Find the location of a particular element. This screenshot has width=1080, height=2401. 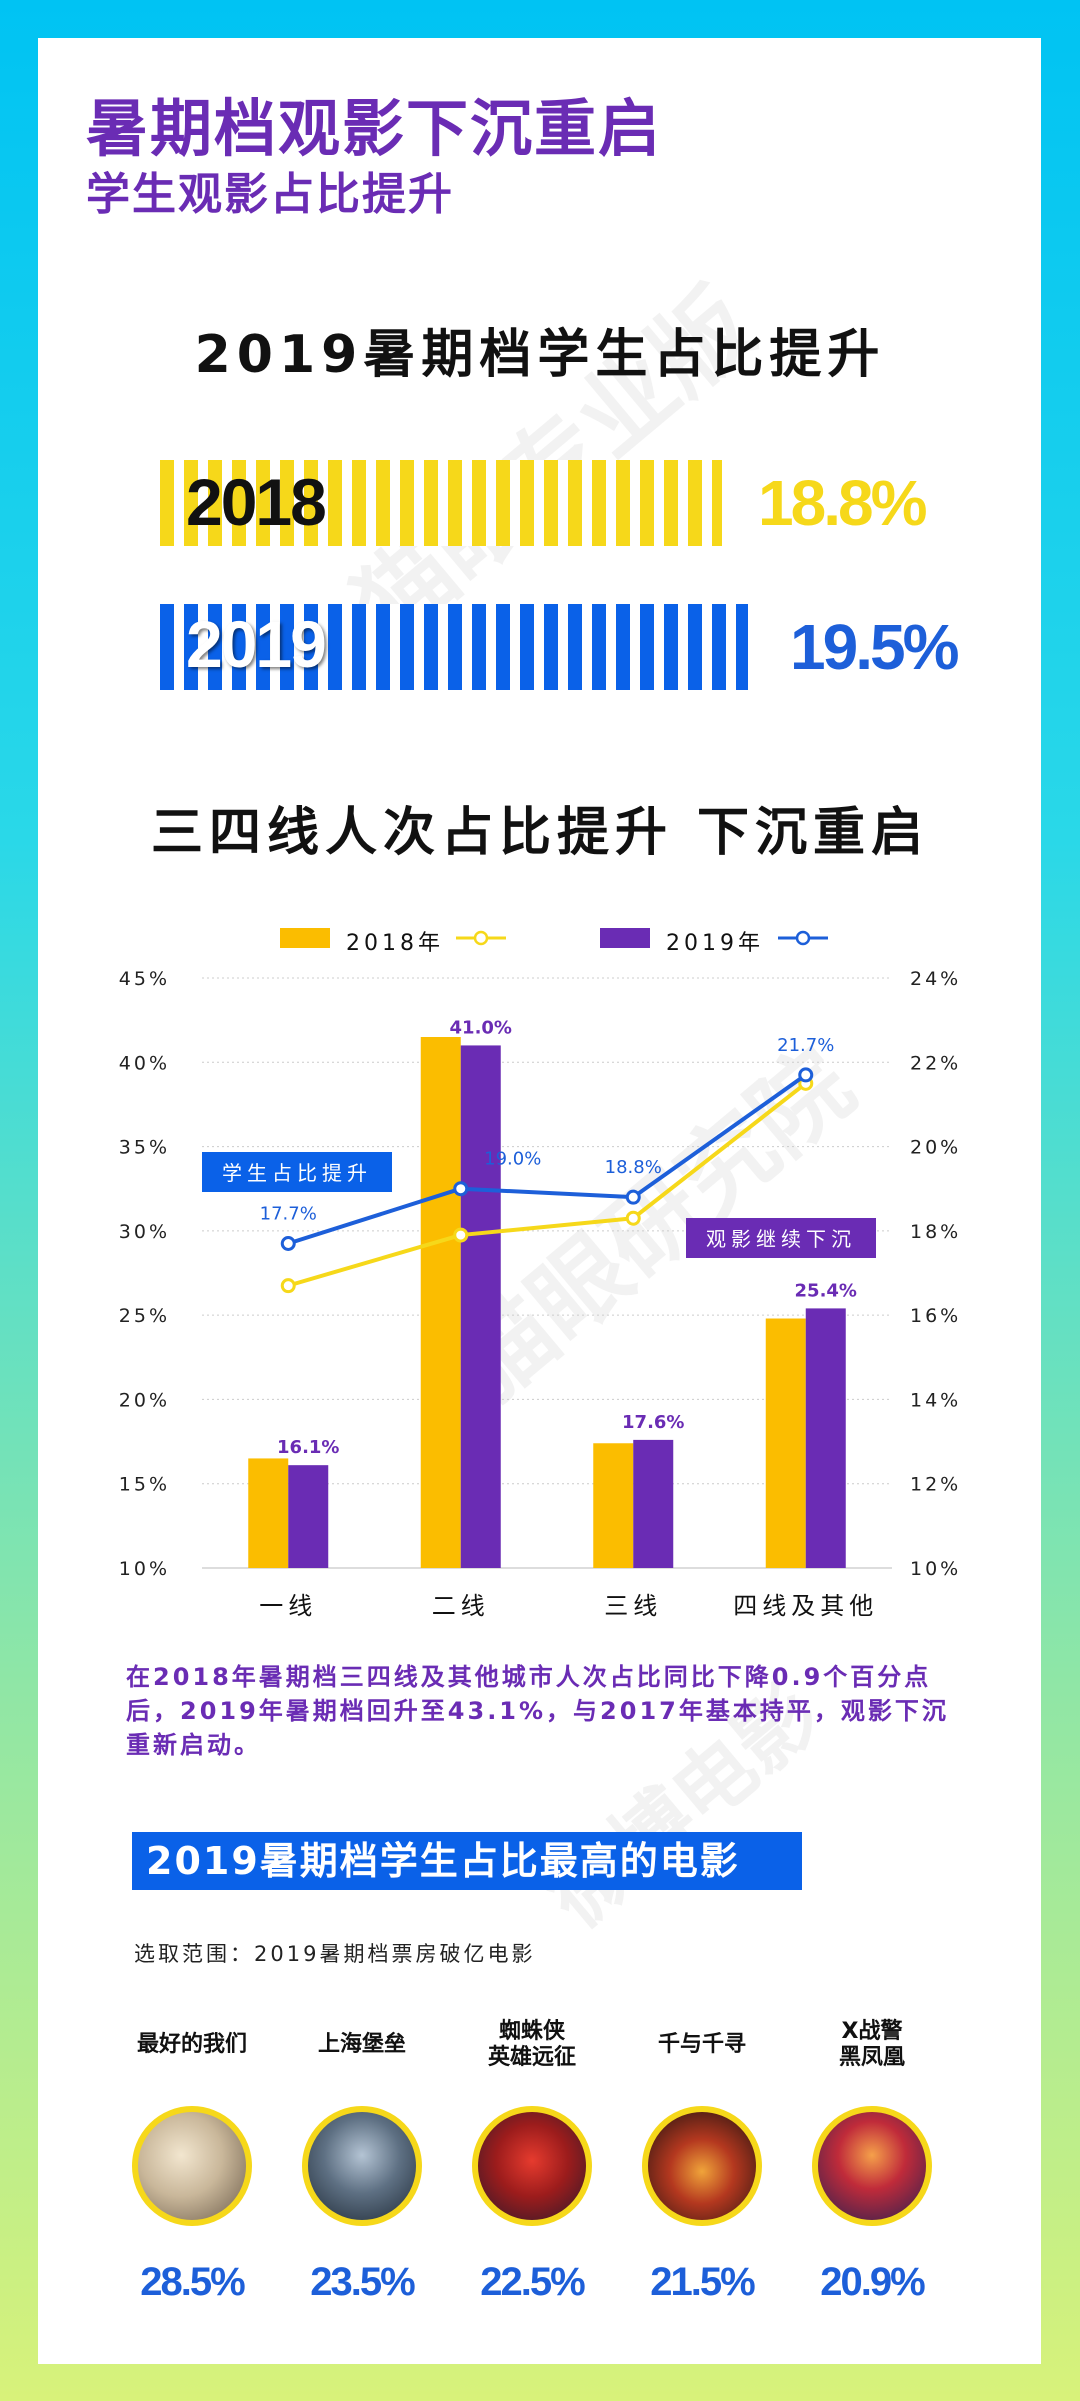

bar-2018年-二线 is located at coordinates (440, 1302).